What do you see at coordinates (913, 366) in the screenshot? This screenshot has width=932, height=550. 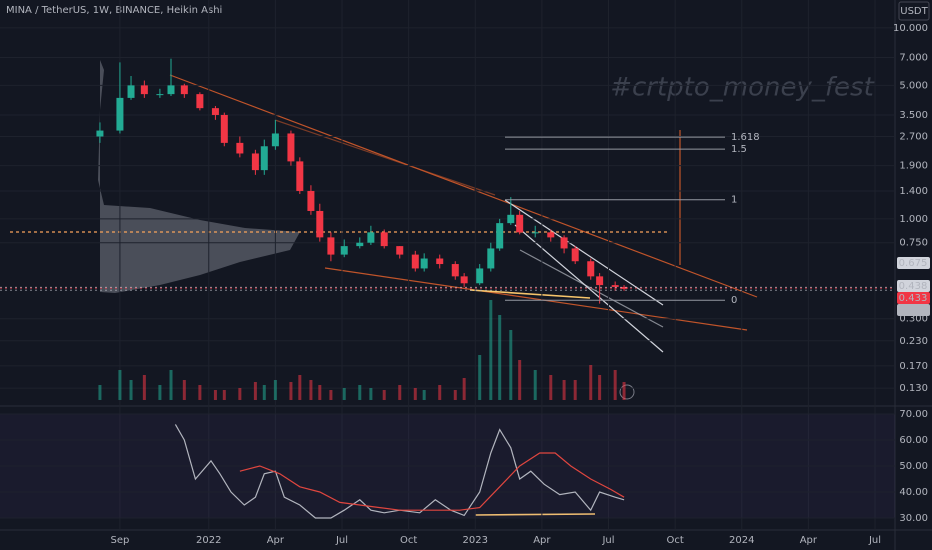 I see `y-tick-label: 0.170` at bounding box center [913, 366].